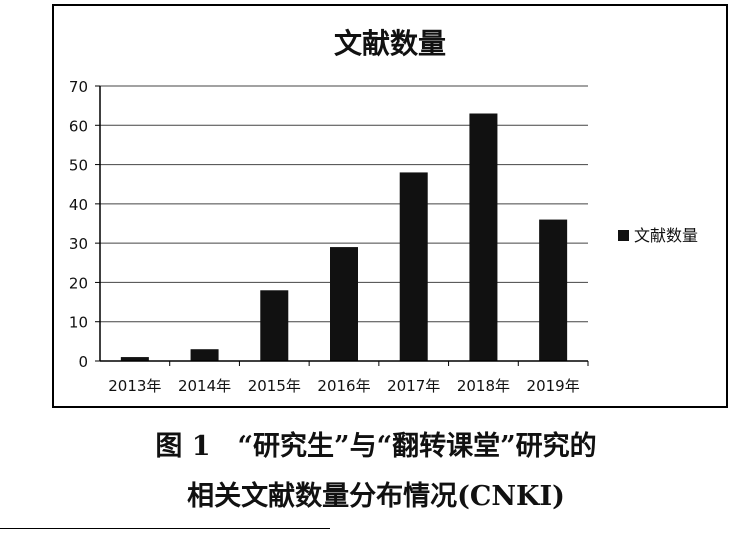 This screenshot has width=752, height=535. I want to click on x-tick-label: 2017年, so click(413, 386).